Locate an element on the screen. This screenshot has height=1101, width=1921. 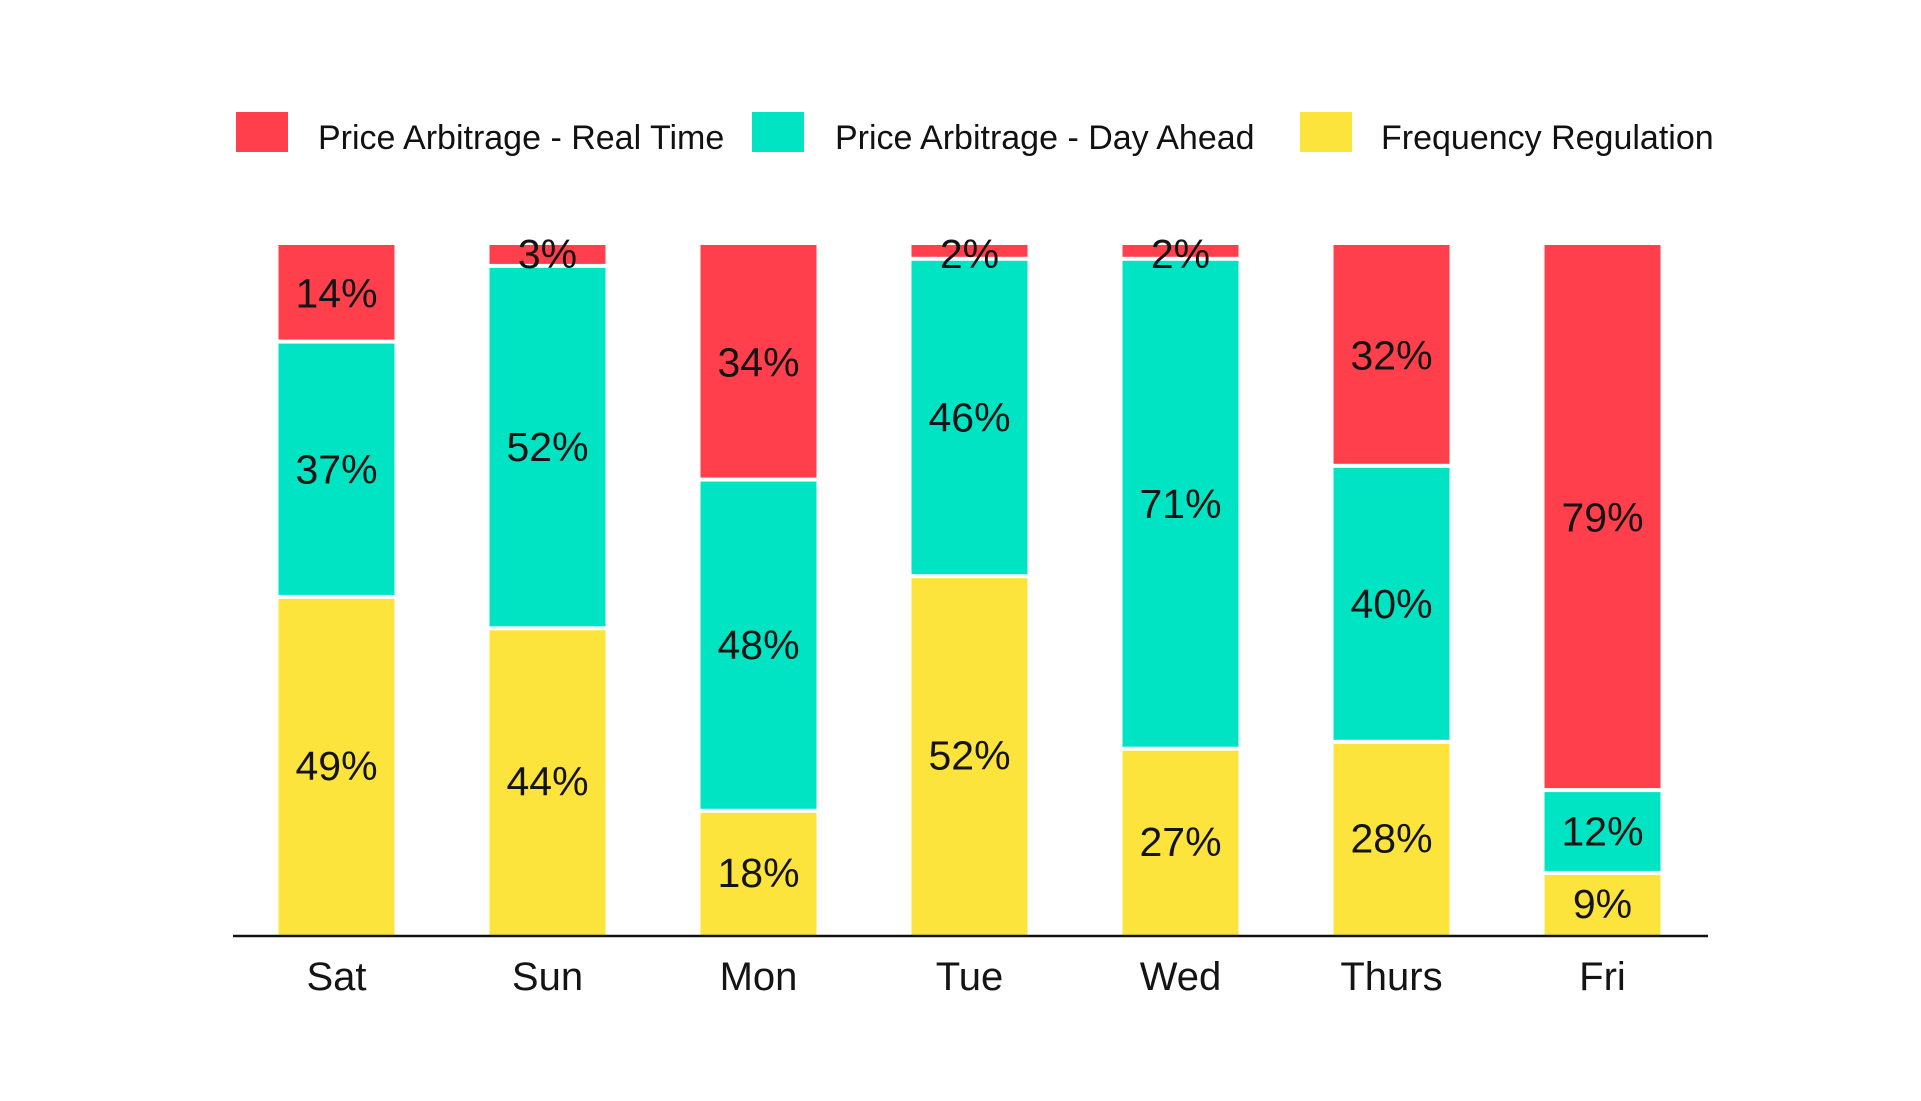
bar-wed-price-arbitrage-day-ahead is located at coordinates (1180, 503).